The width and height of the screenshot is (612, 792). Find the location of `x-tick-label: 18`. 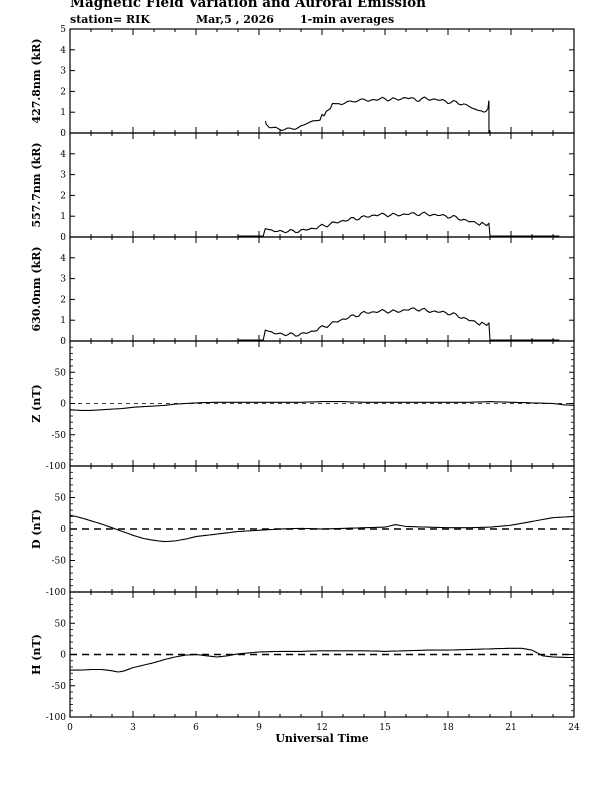

x-tick-label: 18 is located at coordinates (448, 728).